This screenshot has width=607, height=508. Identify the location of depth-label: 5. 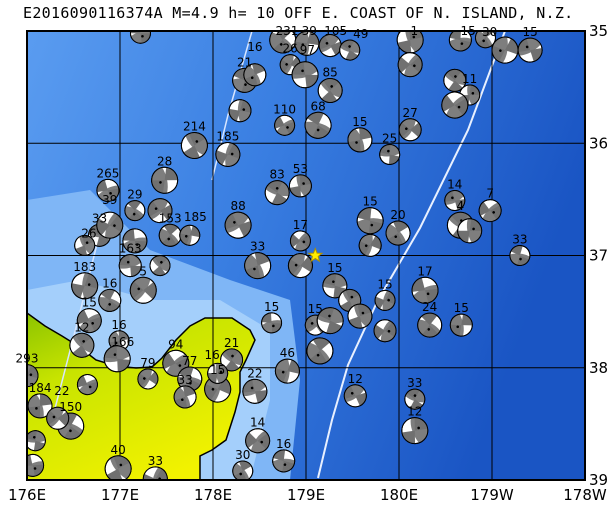
(143, 271).